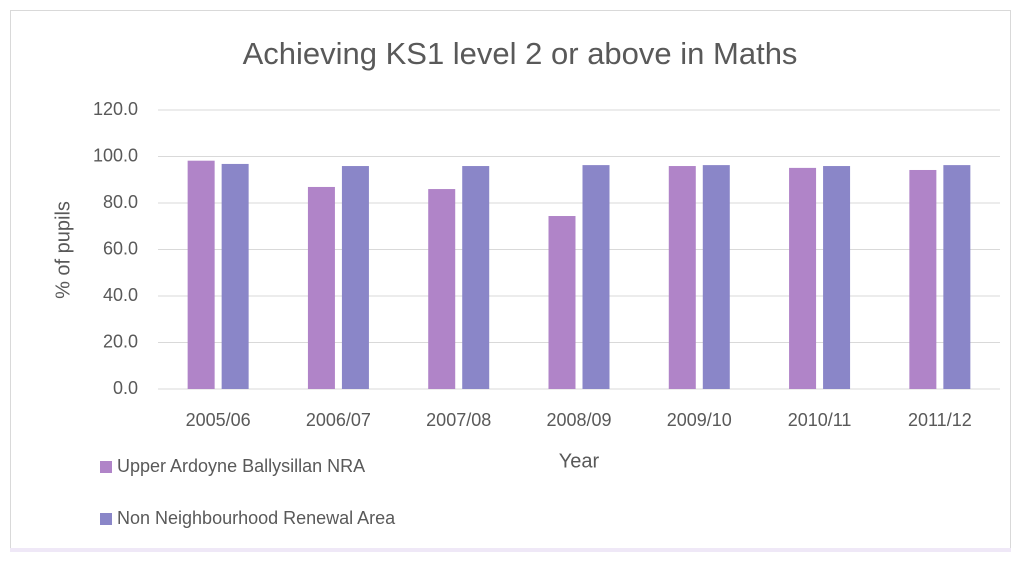 Image resolution: width=1019 pixels, height=564 pixels. What do you see at coordinates (699, 420) in the screenshot?
I see `x-tick-label: 2009/10` at bounding box center [699, 420].